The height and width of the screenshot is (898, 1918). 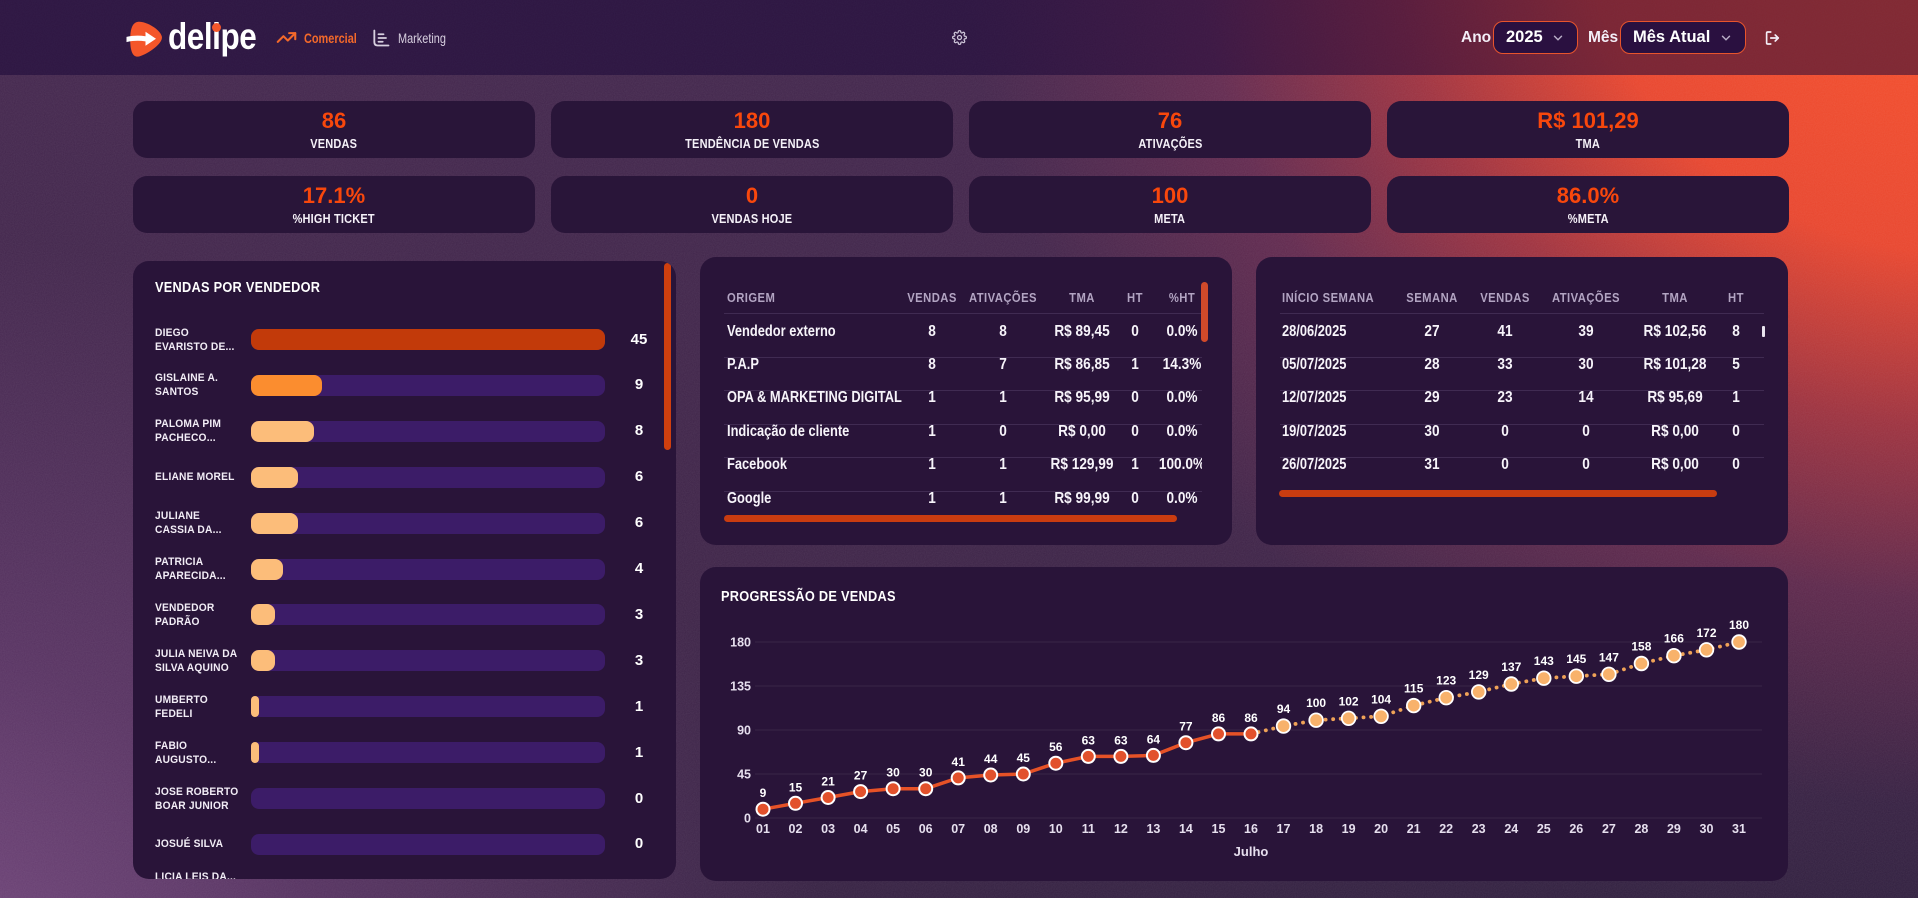 What do you see at coordinates (1251, 829) in the screenshot?
I see `svg-text: 16` at bounding box center [1251, 829].